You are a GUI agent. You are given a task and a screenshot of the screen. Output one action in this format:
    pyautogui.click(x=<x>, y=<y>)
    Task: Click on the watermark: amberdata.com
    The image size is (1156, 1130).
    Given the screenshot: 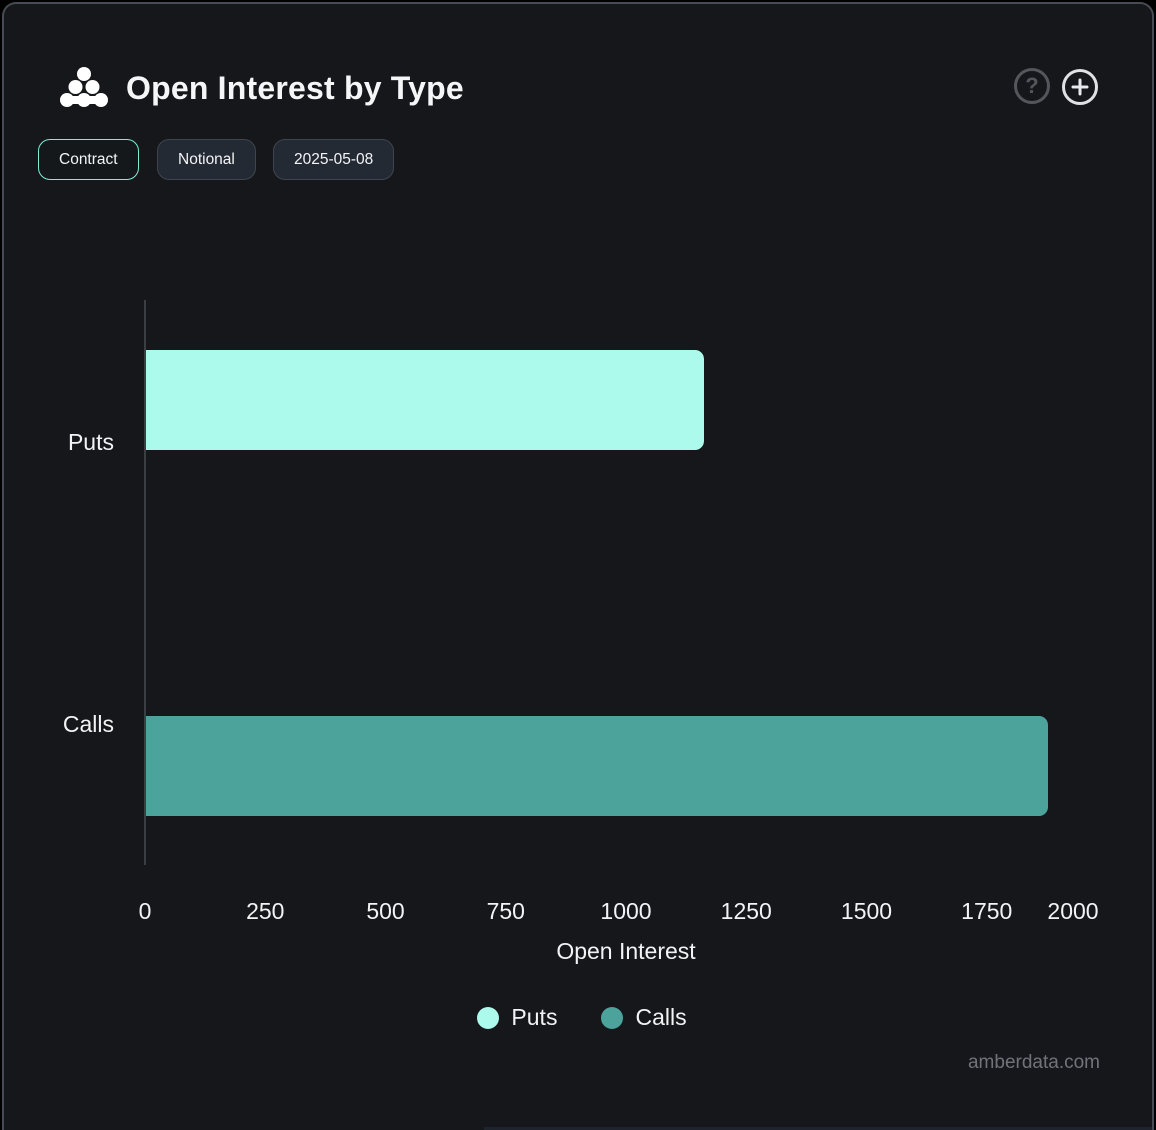 What is the action you would take?
    pyautogui.click(x=1033, y=1062)
    